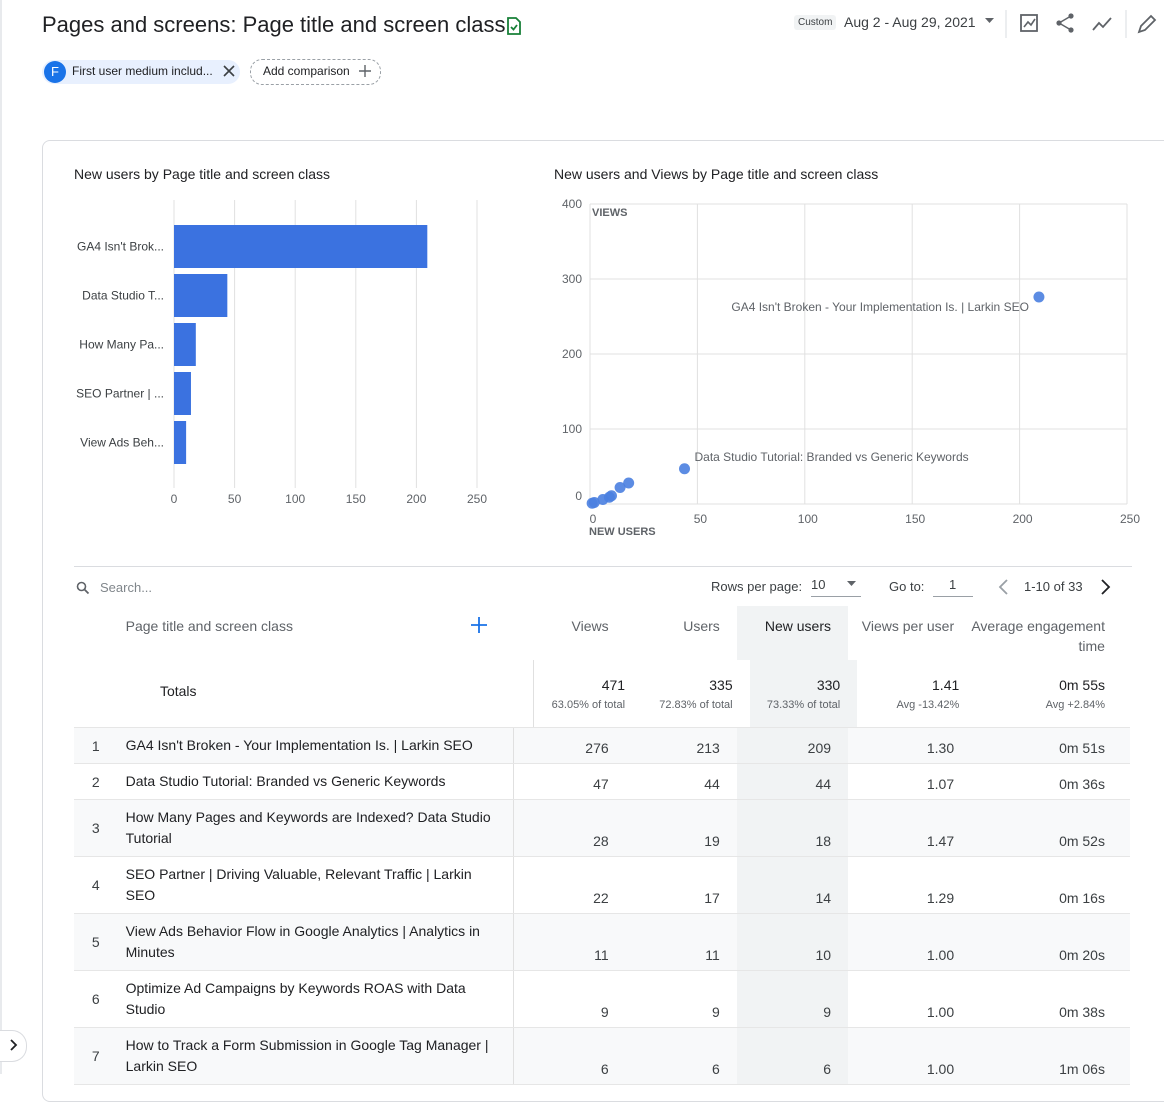 The image size is (1164, 1102). Describe the element at coordinates (568, 999) in the screenshot. I see `row-cell: 9` at that location.